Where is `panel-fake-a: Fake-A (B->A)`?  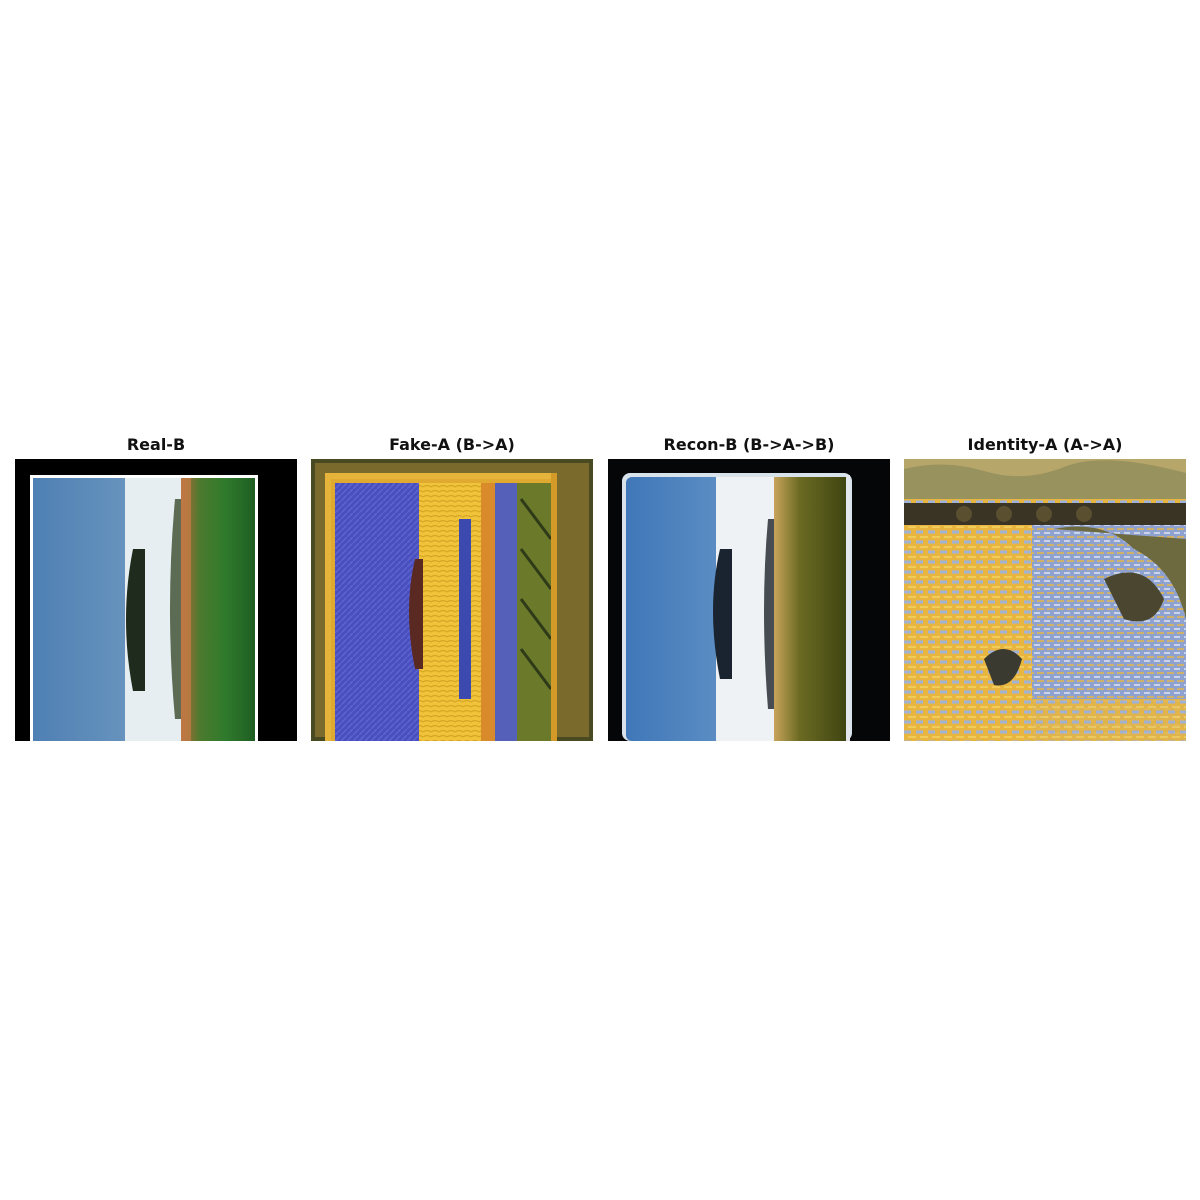
panel-fake-a: Fake-A (B->A) is located at coordinates (452, 585).